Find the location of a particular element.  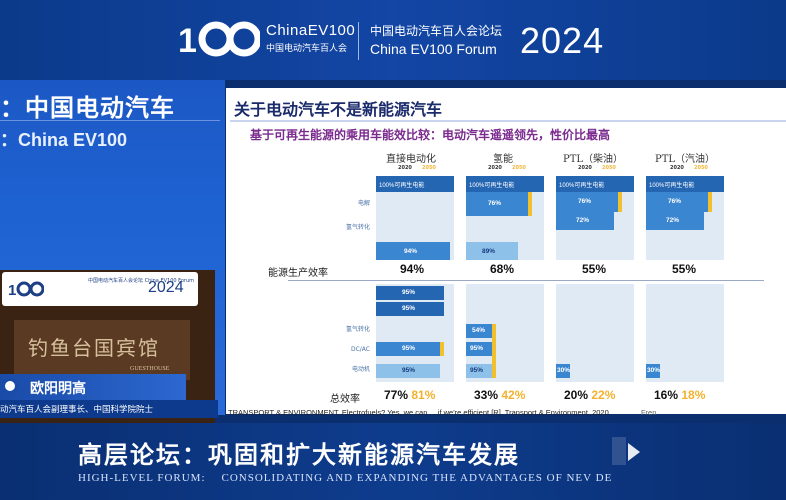

scroll-fade is located at coordinates (619, 451).